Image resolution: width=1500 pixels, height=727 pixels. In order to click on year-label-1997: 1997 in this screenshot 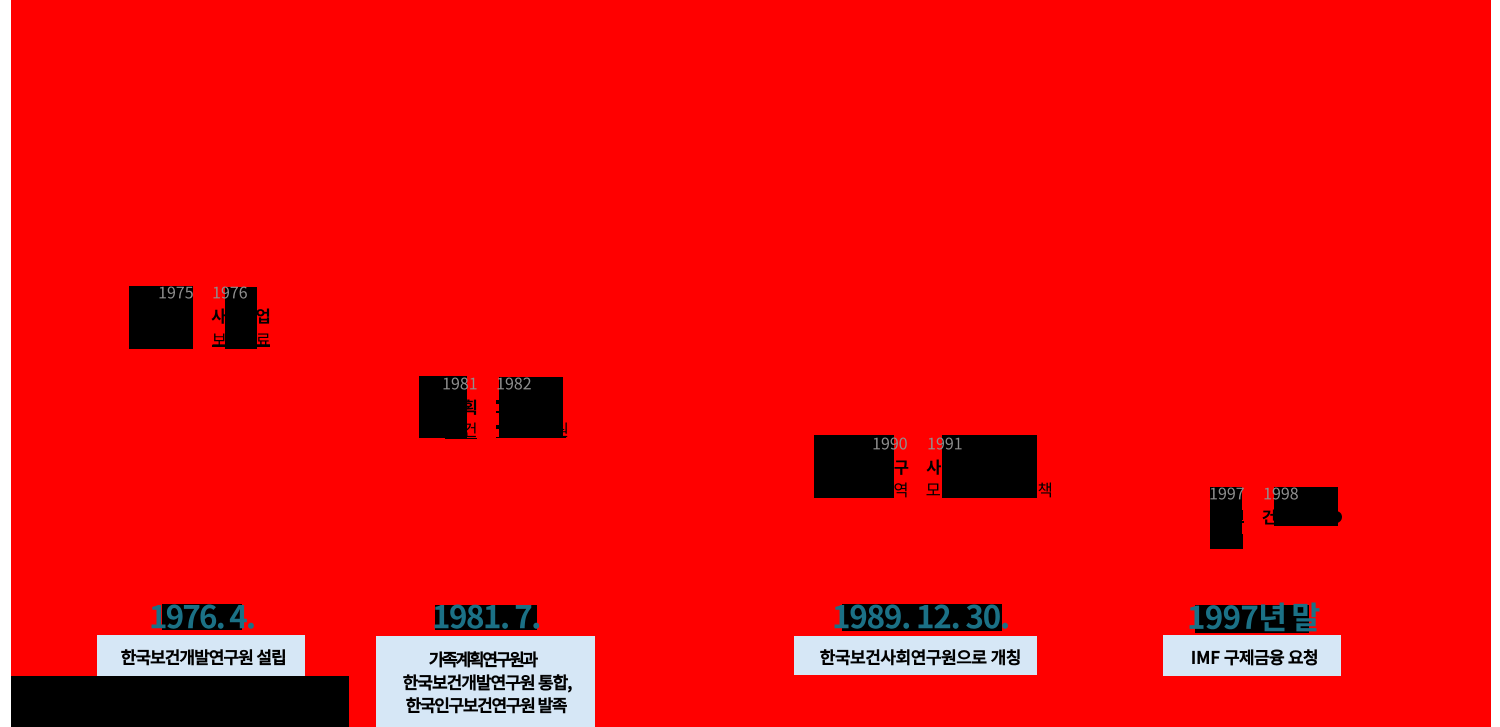, I will do `click(1227, 493)`.